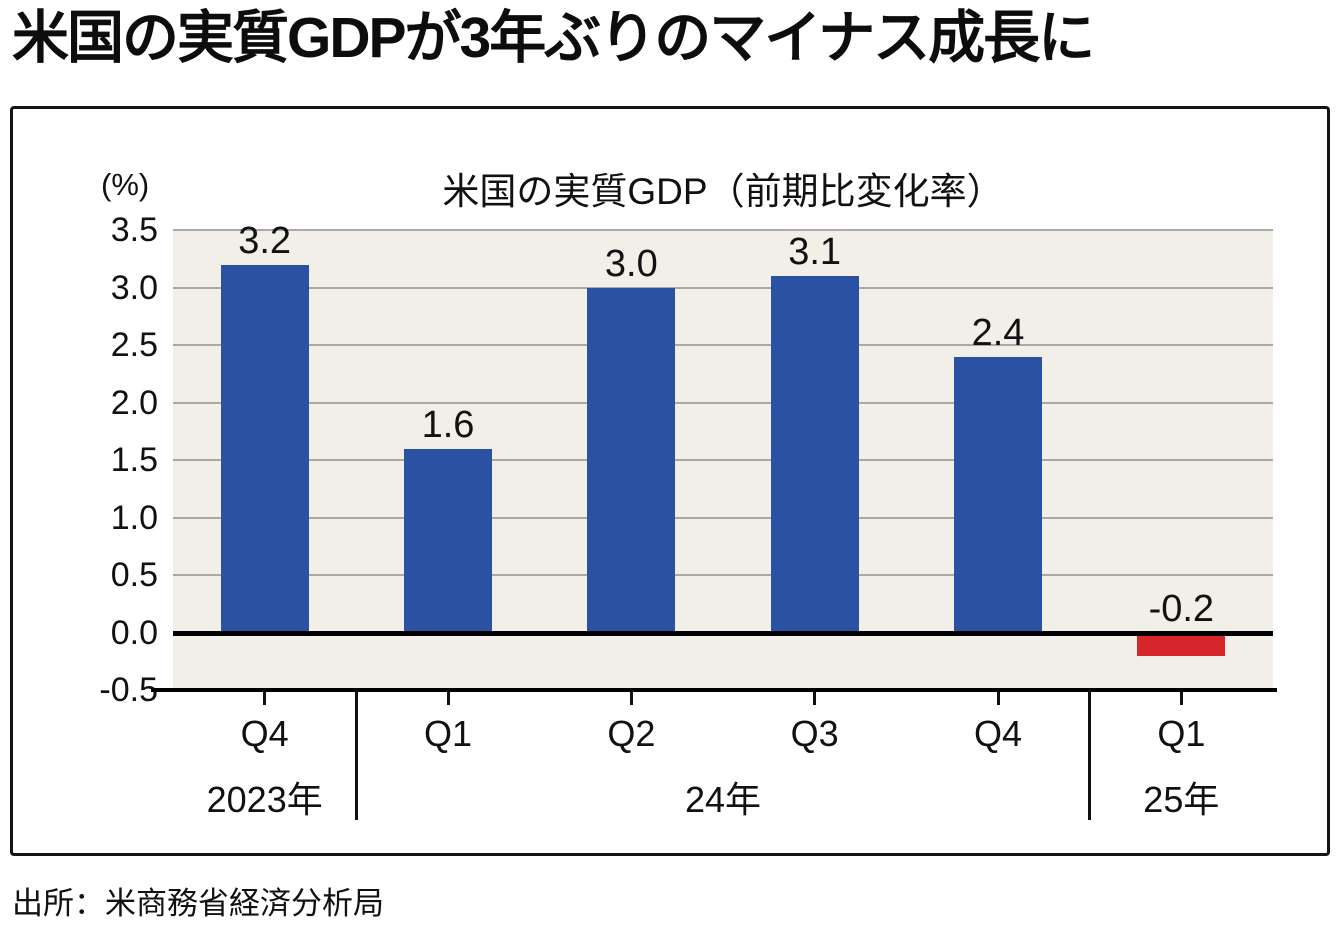  I want to click on y-tick-label: 1.5, so click(134, 460).